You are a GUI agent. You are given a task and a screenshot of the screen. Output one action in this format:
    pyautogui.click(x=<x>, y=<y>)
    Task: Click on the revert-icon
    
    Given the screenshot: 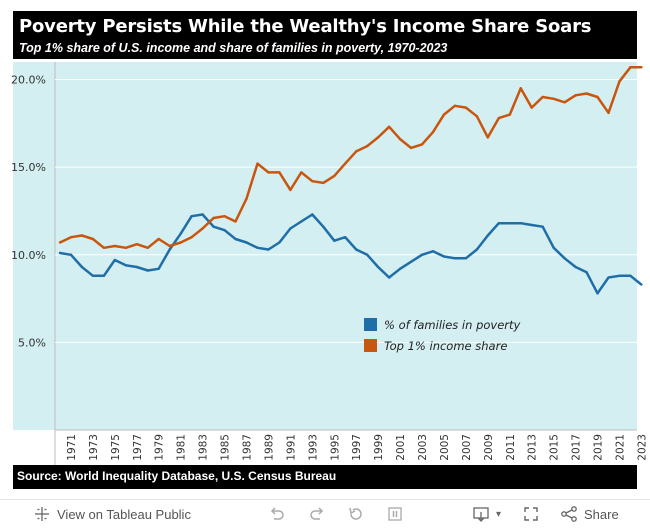 What is the action you would take?
    pyautogui.click(x=356, y=514)
    